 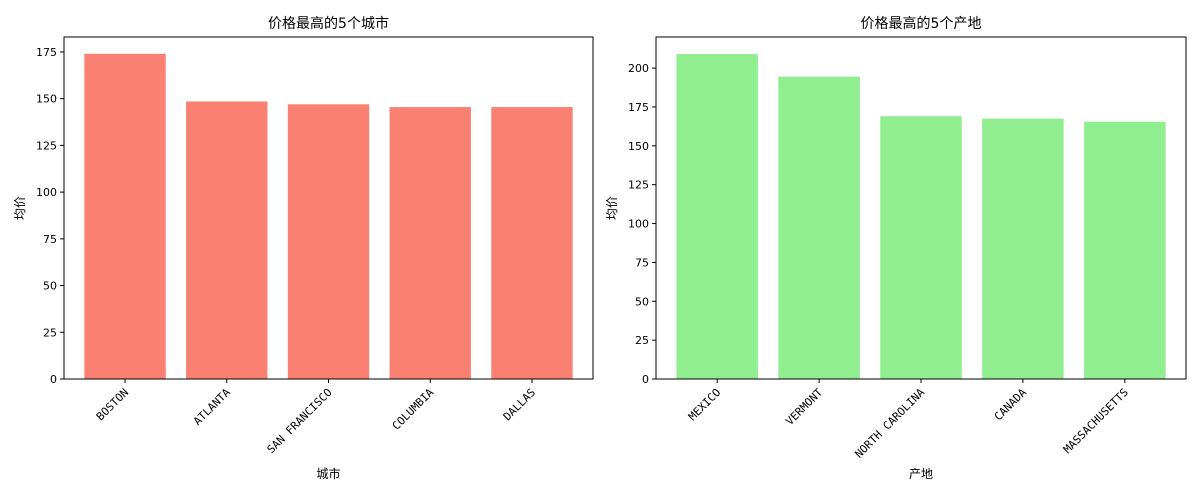 What do you see at coordinates (717, 216) in the screenshot?
I see `bar-mexico` at bounding box center [717, 216].